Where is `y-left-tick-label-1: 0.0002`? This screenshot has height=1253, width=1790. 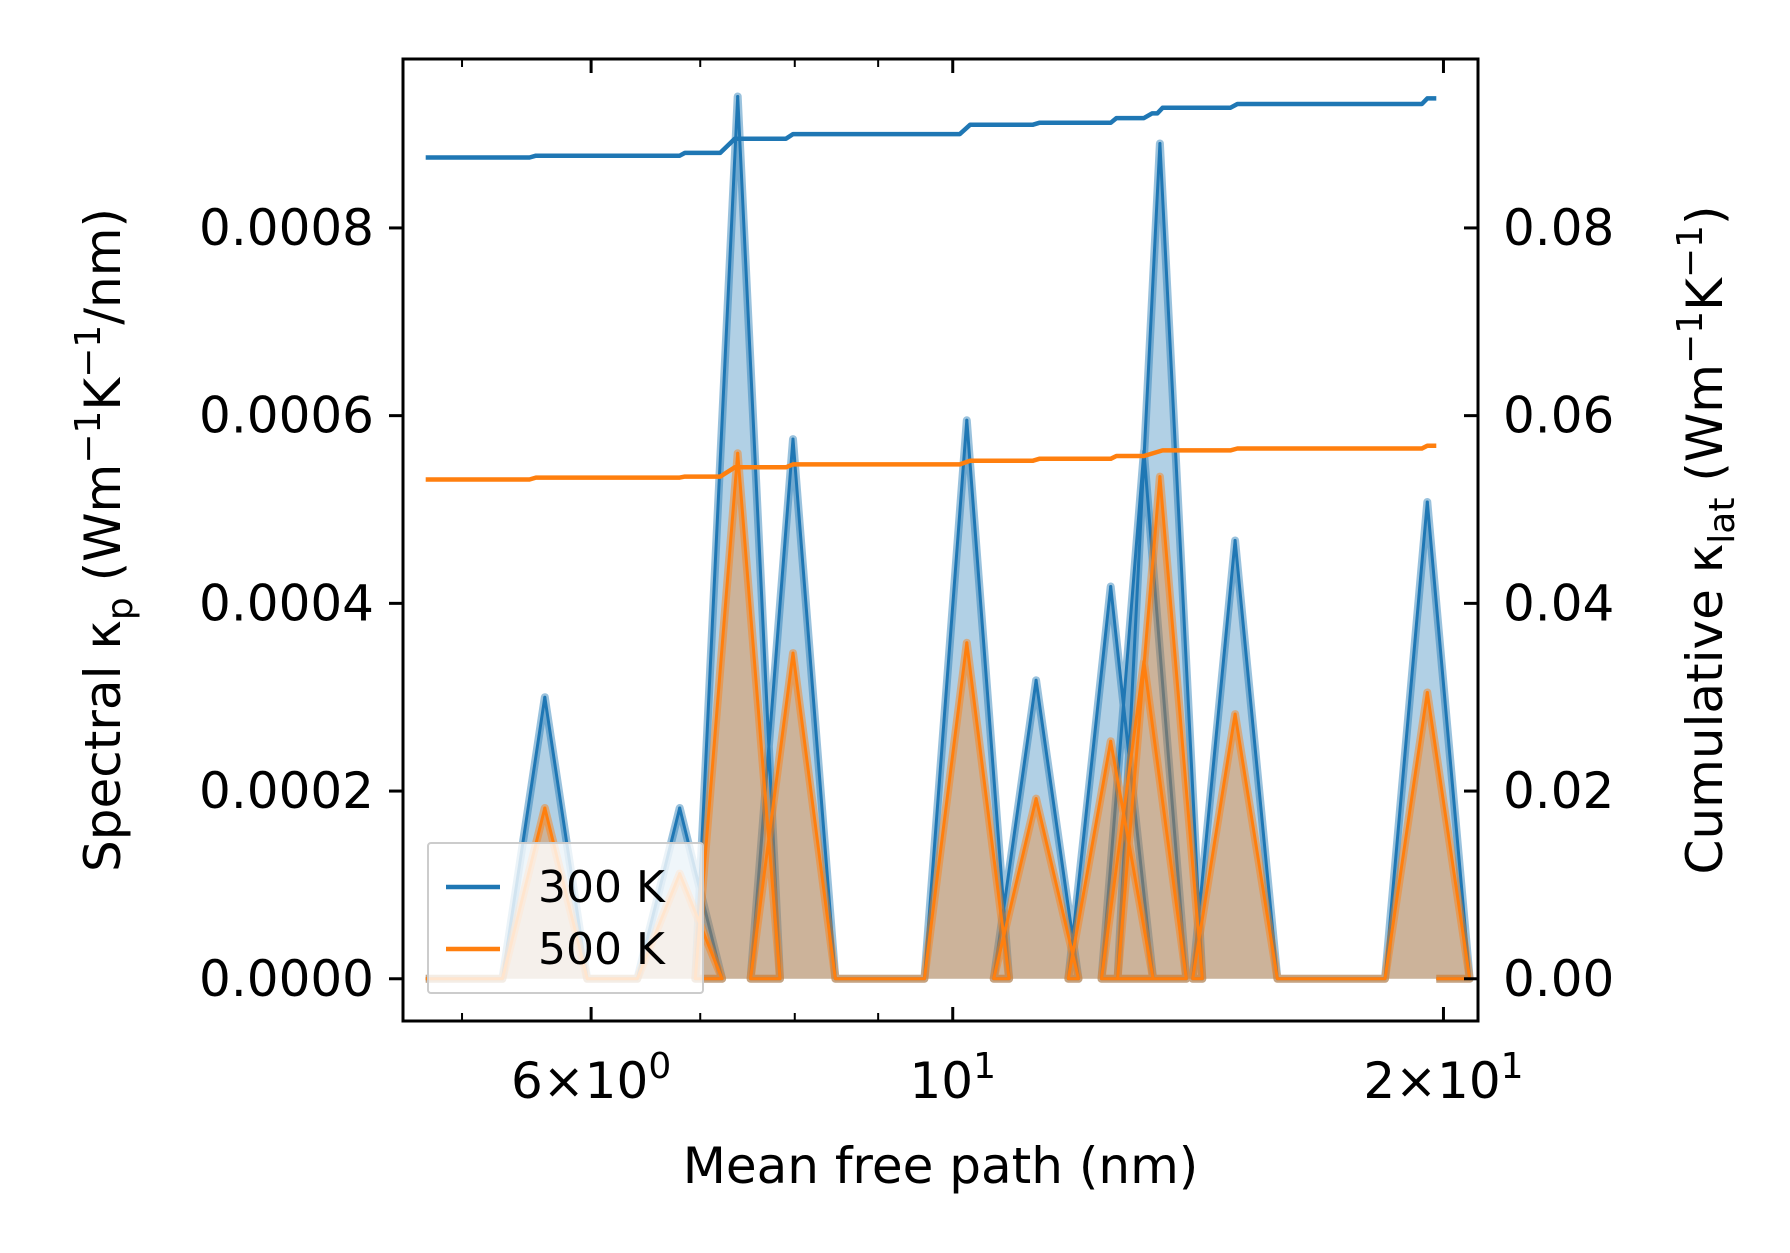 y-left-tick-label-1: 0.0002 is located at coordinates (286, 791).